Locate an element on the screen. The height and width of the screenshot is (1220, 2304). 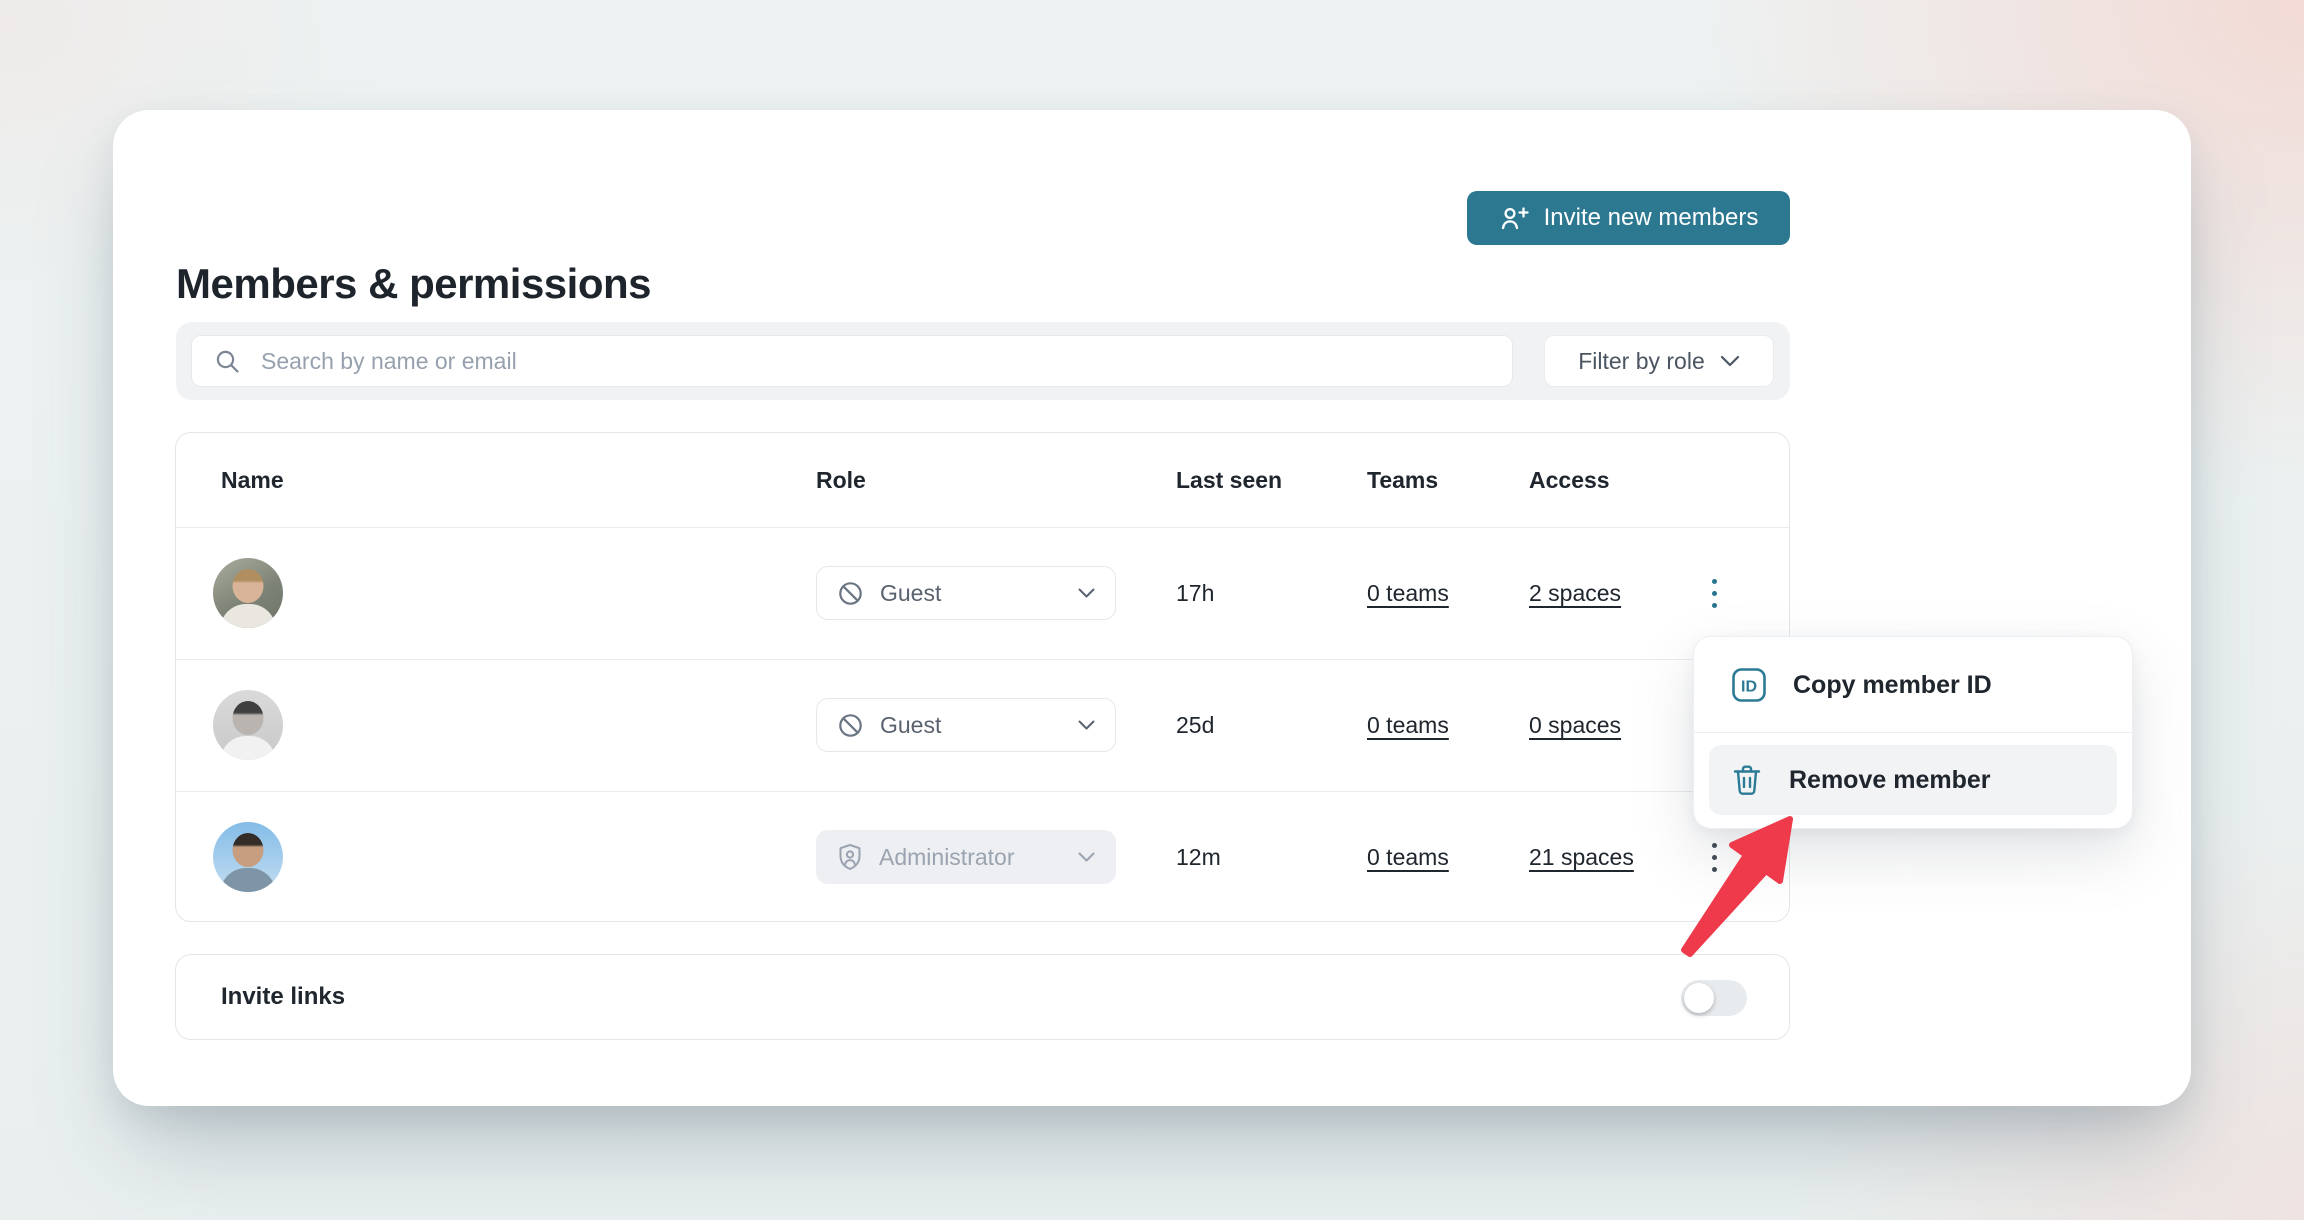
table-row: Guest 17h 0 teams 2 spaces is located at coordinates (982, 593).